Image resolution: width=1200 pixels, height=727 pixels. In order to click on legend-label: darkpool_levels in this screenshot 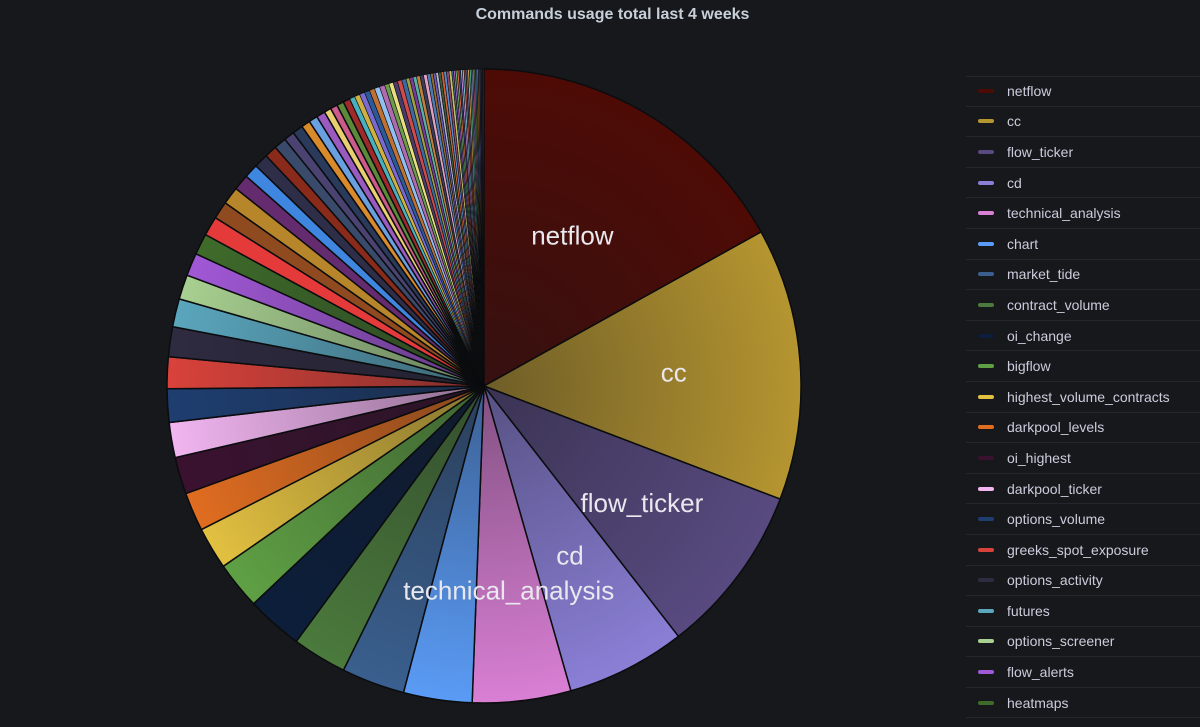, I will do `click(1056, 427)`.